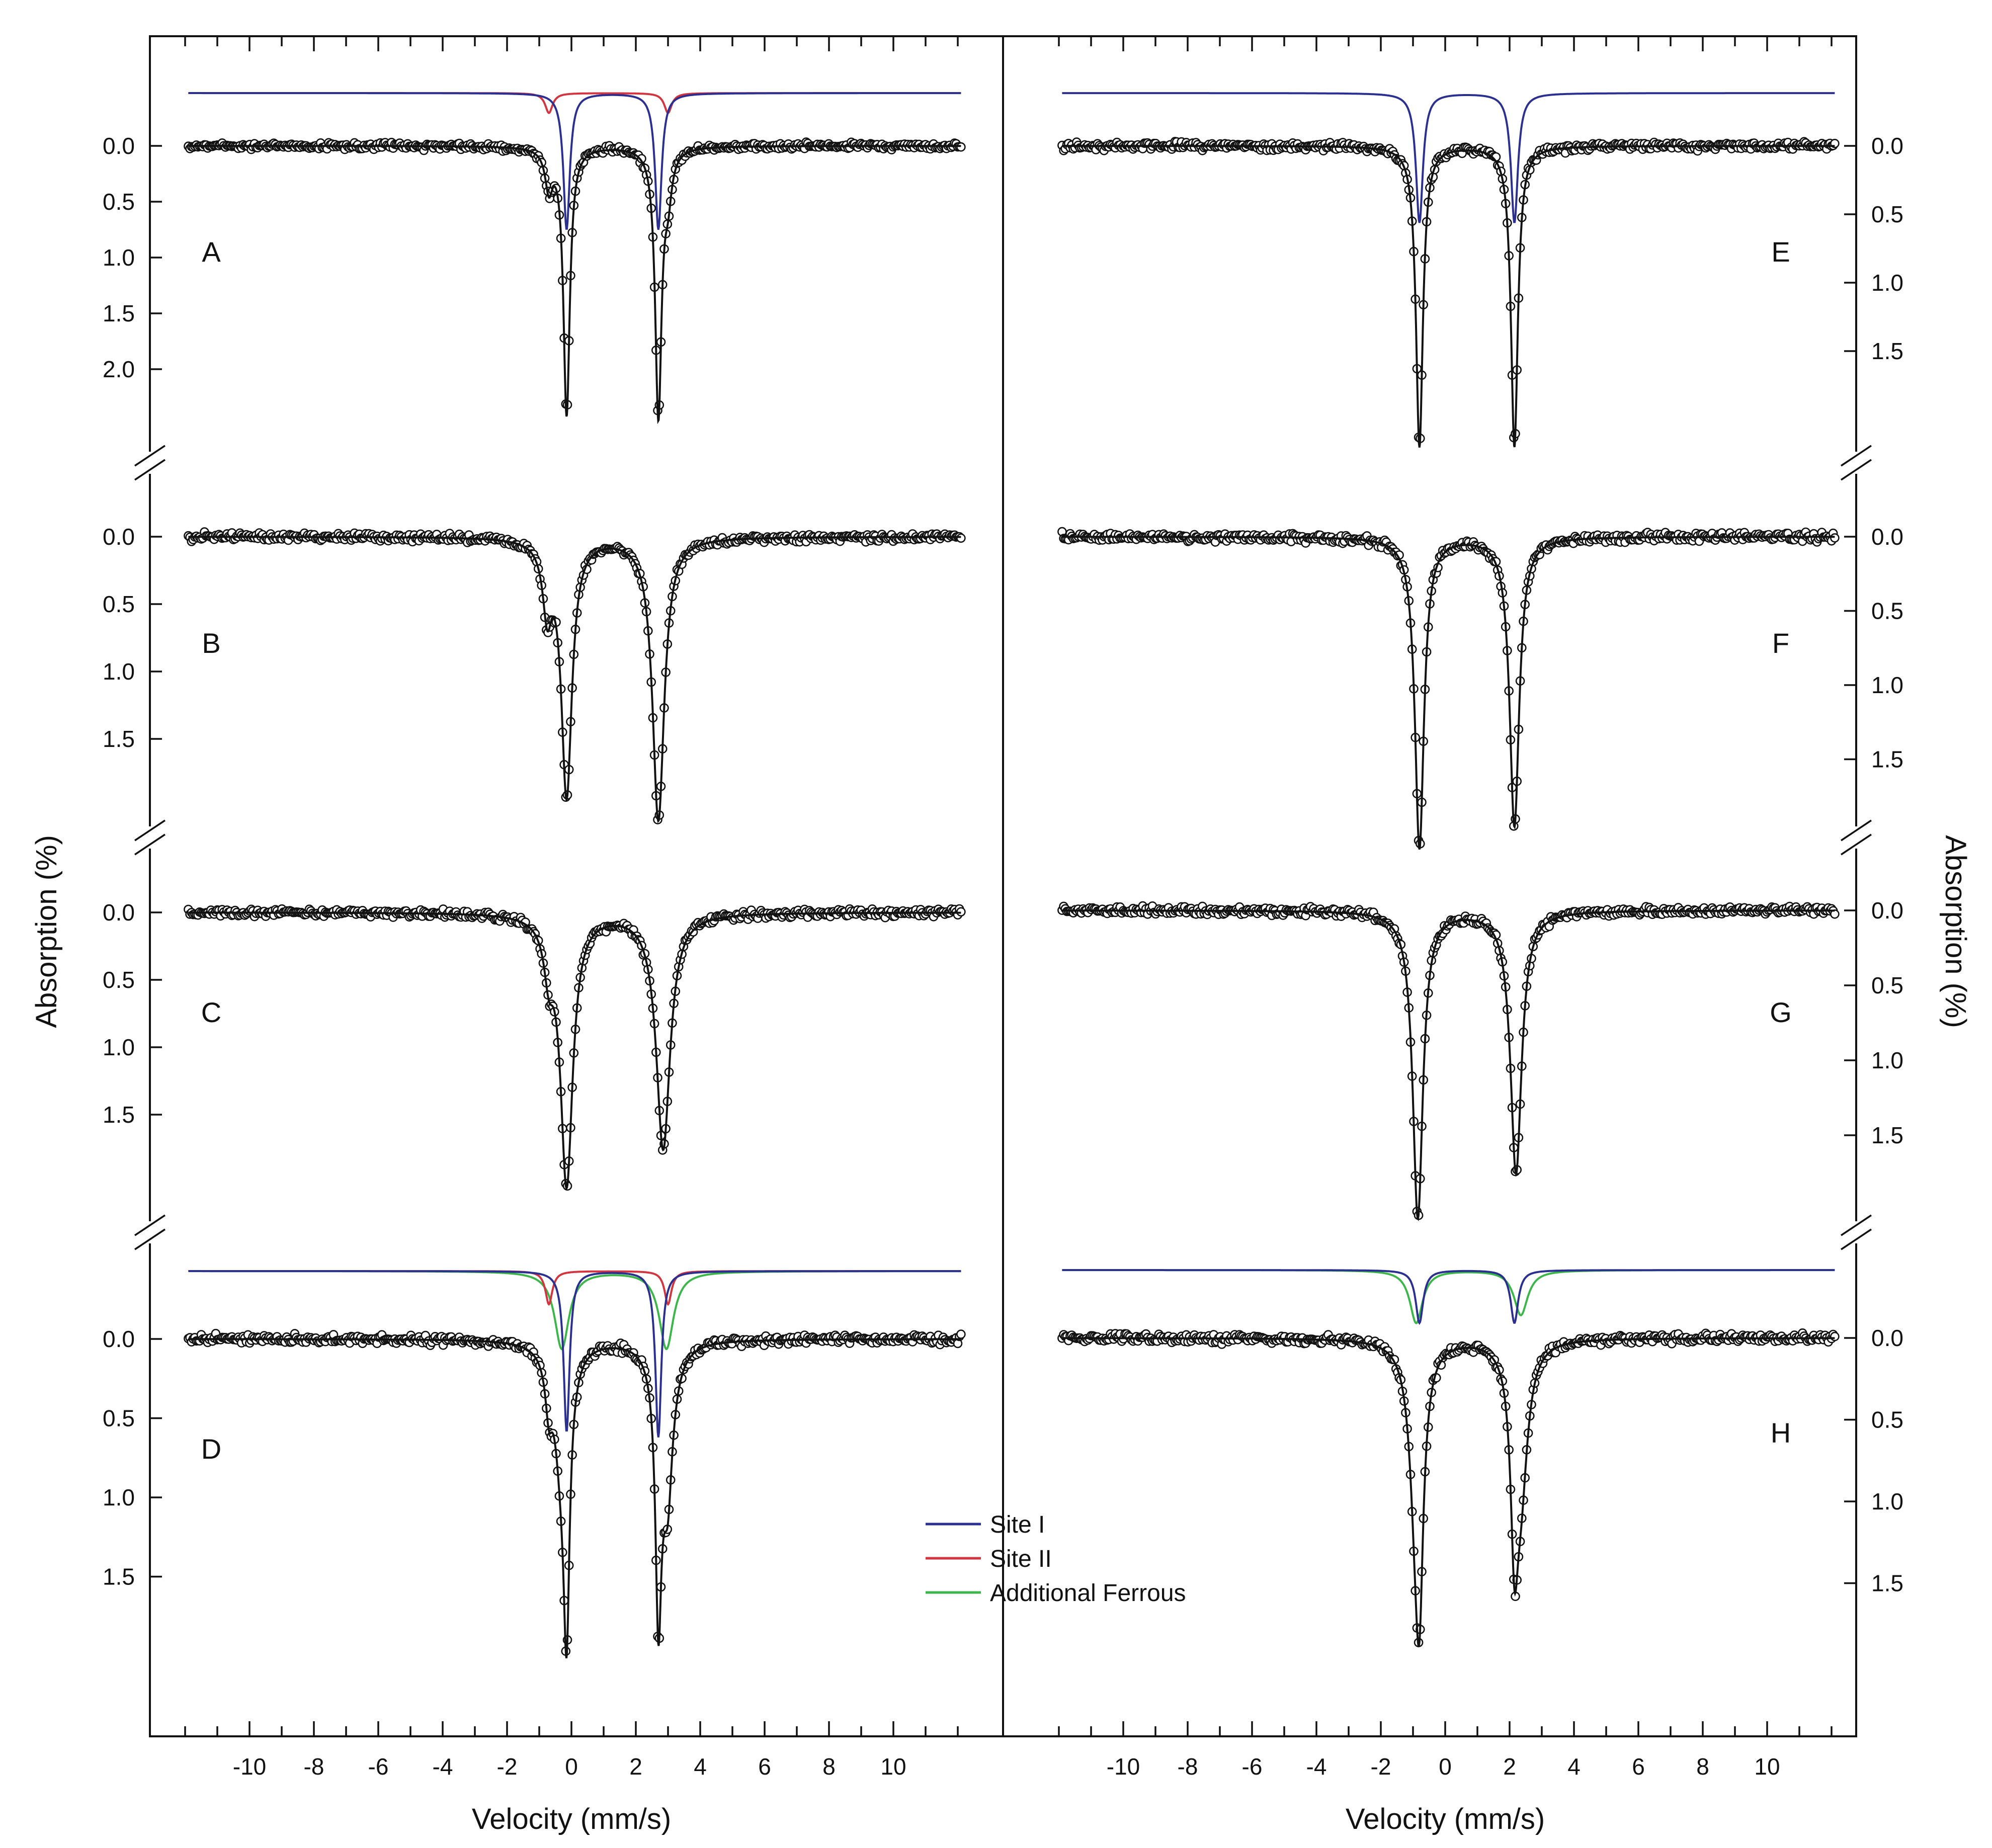 The width and height of the screenshot is (1992, 1848). What do you see at coordinates (46, 931) in the screenshot?
I see `y-axis-title-left: Absorption (%)` at bounding box center [46, 931].